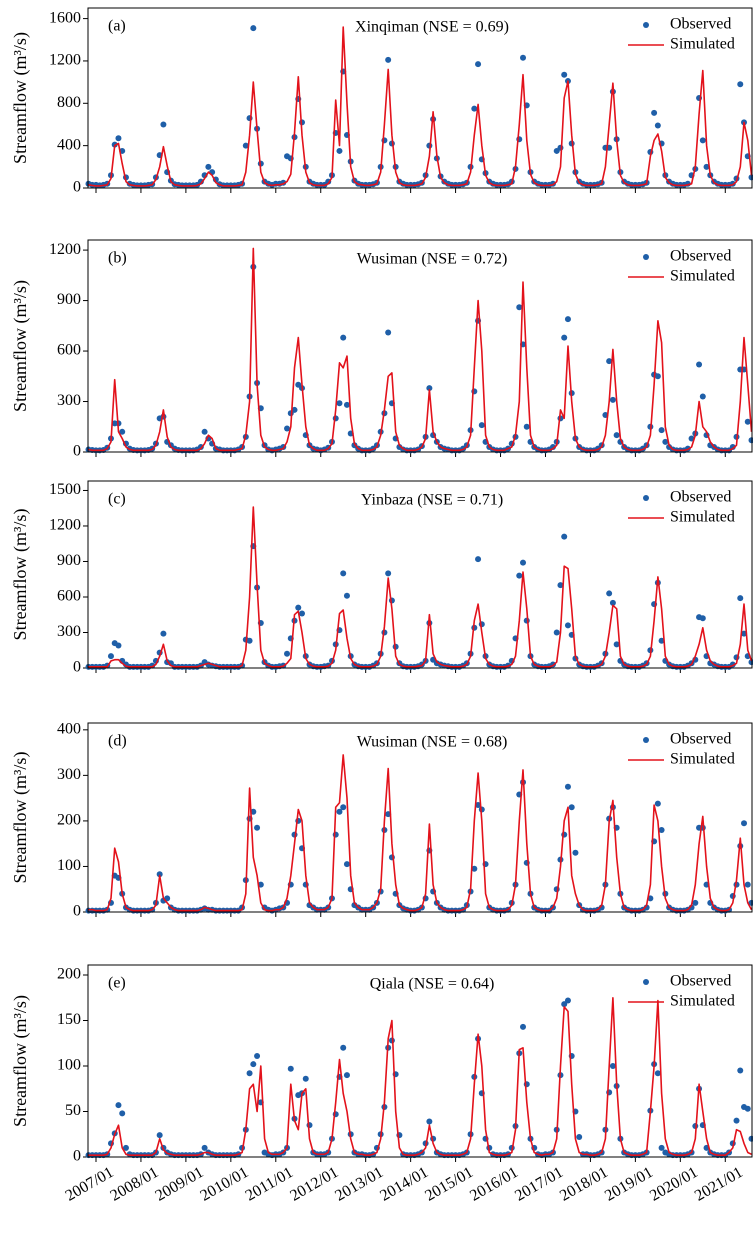 The height and width of the screenshot is (1242, 753). I want to click on y-tick-label: 1600, so click(65, 17).